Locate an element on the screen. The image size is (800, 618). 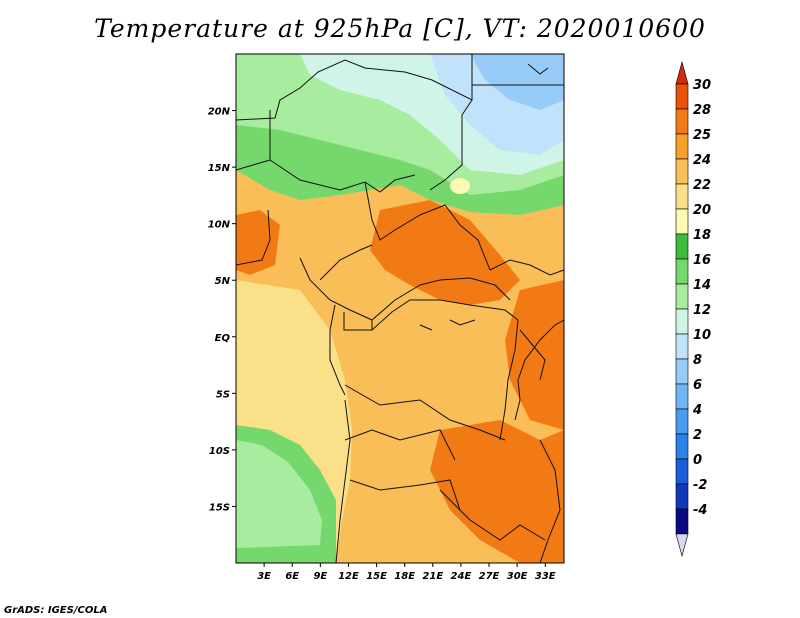
colorbar-label: 16 is located at coordinates (702, 260).